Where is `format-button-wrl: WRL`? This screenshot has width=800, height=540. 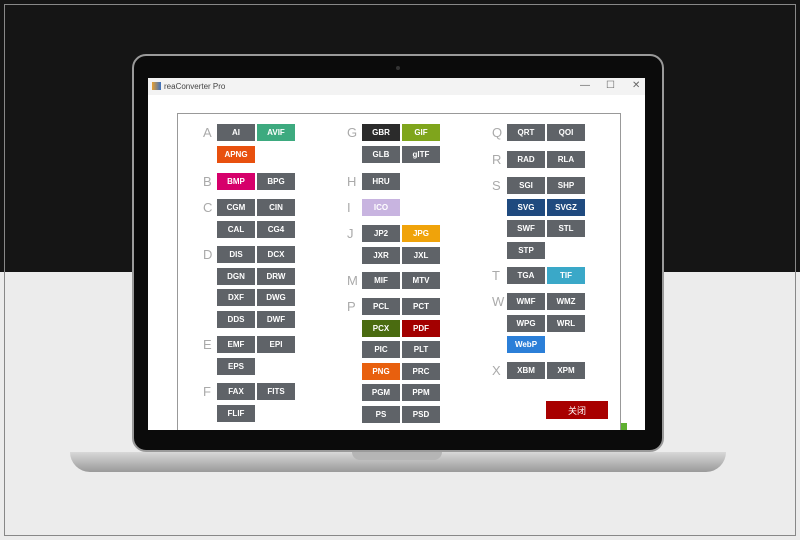 format-button-wrl: WRL is located at coordinates (566, 323).